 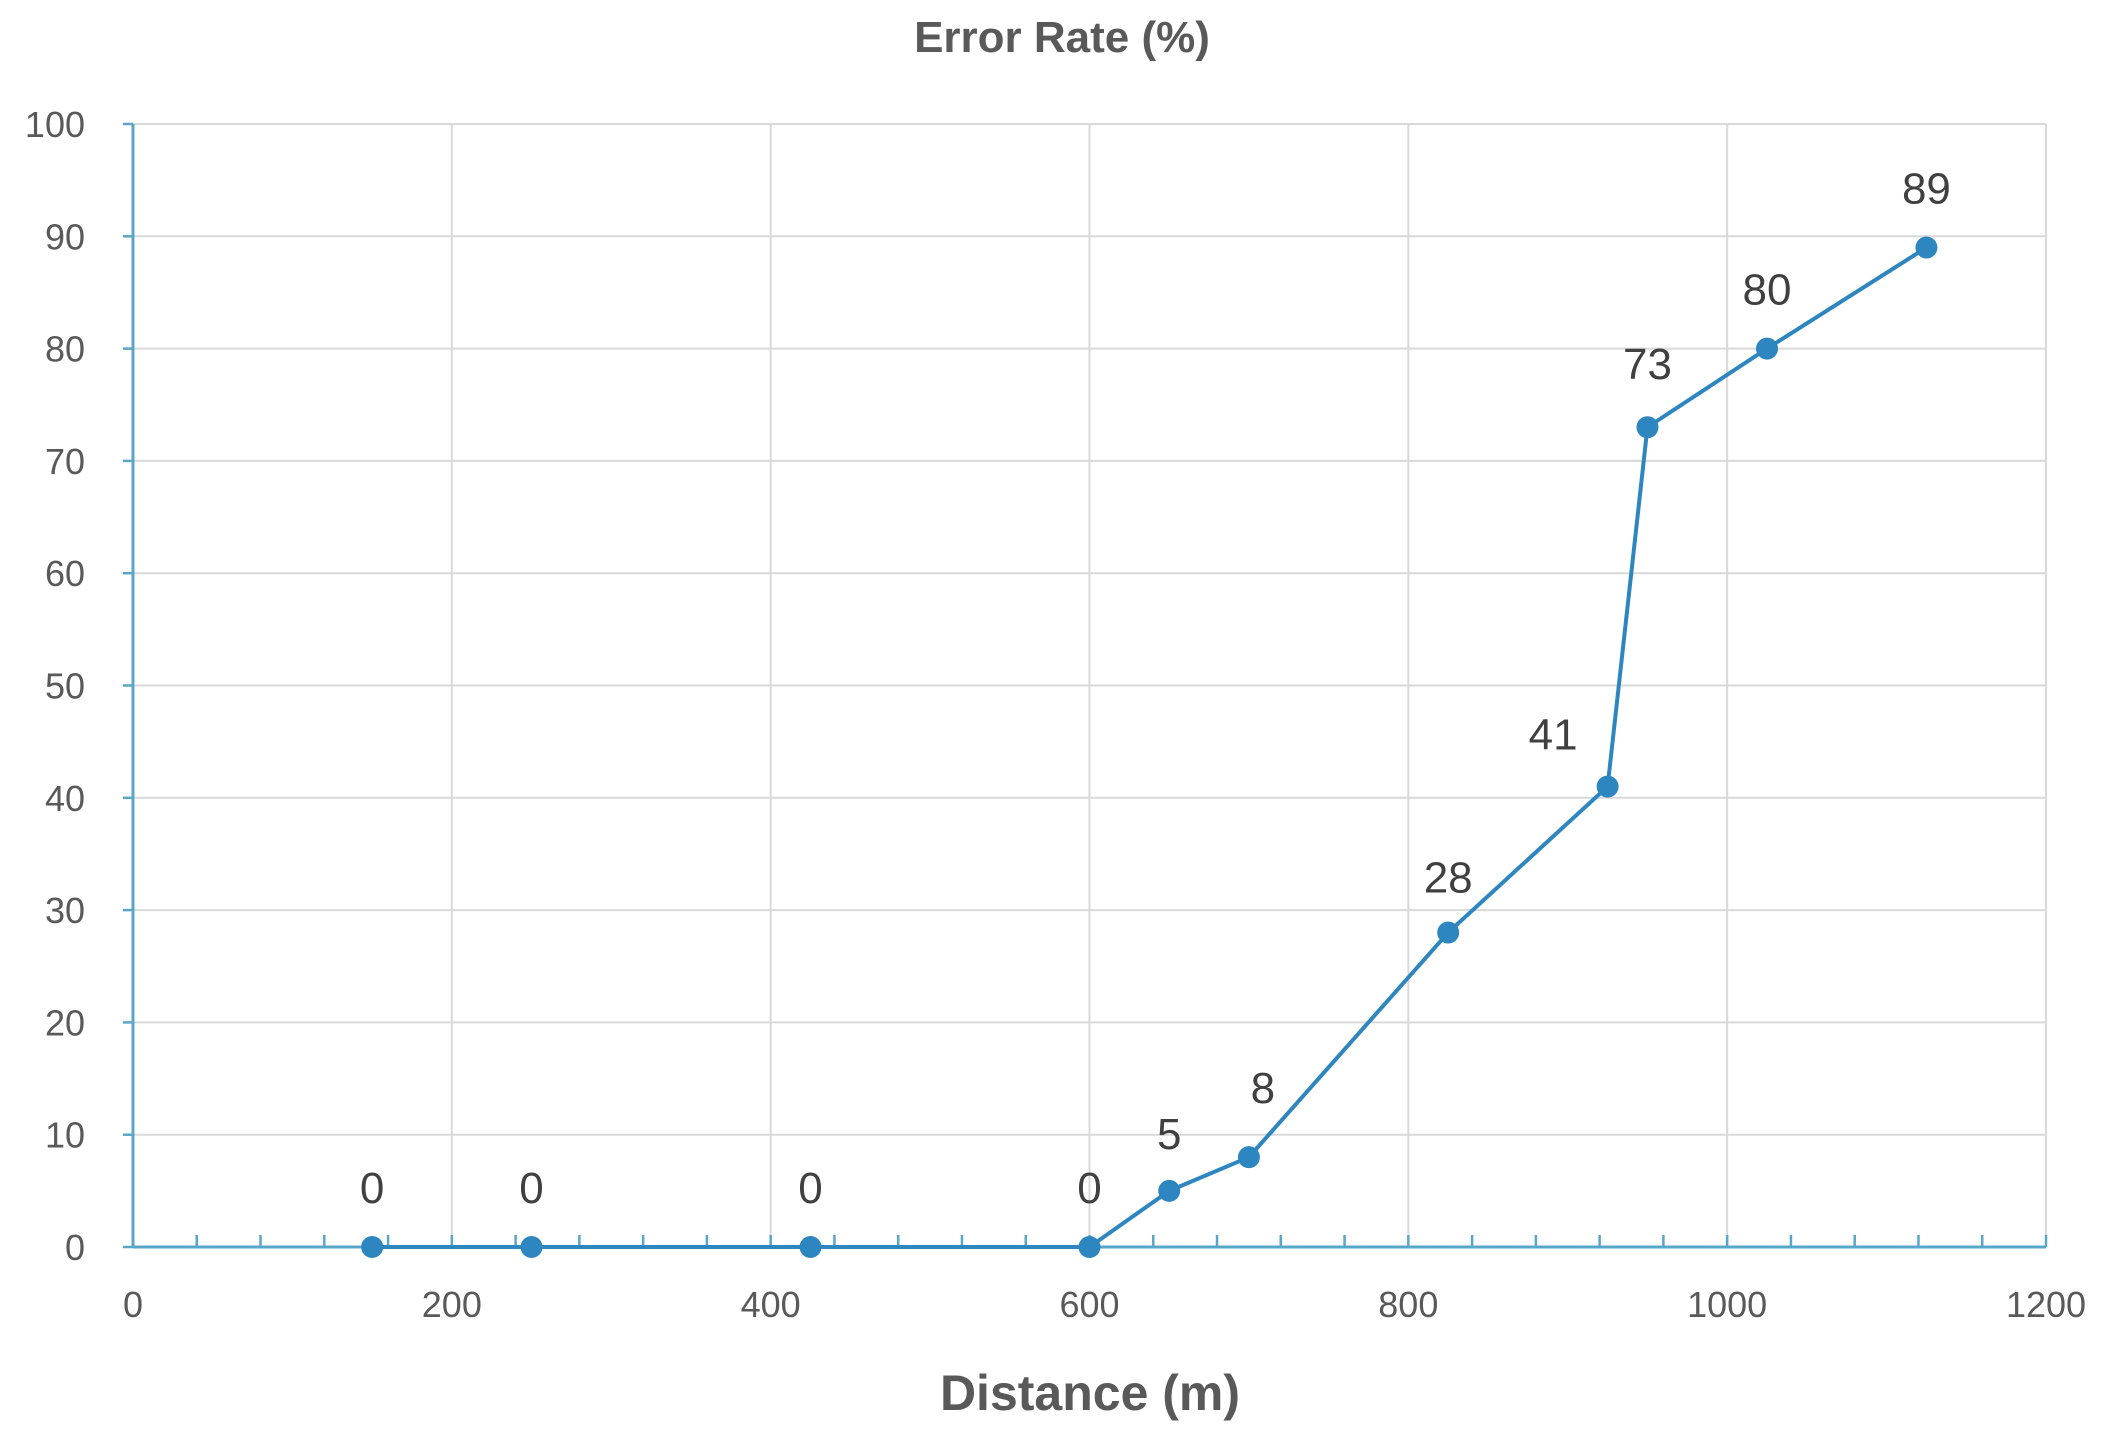 I want to click on y-tick-label: 50, so click(x=65, y=686).